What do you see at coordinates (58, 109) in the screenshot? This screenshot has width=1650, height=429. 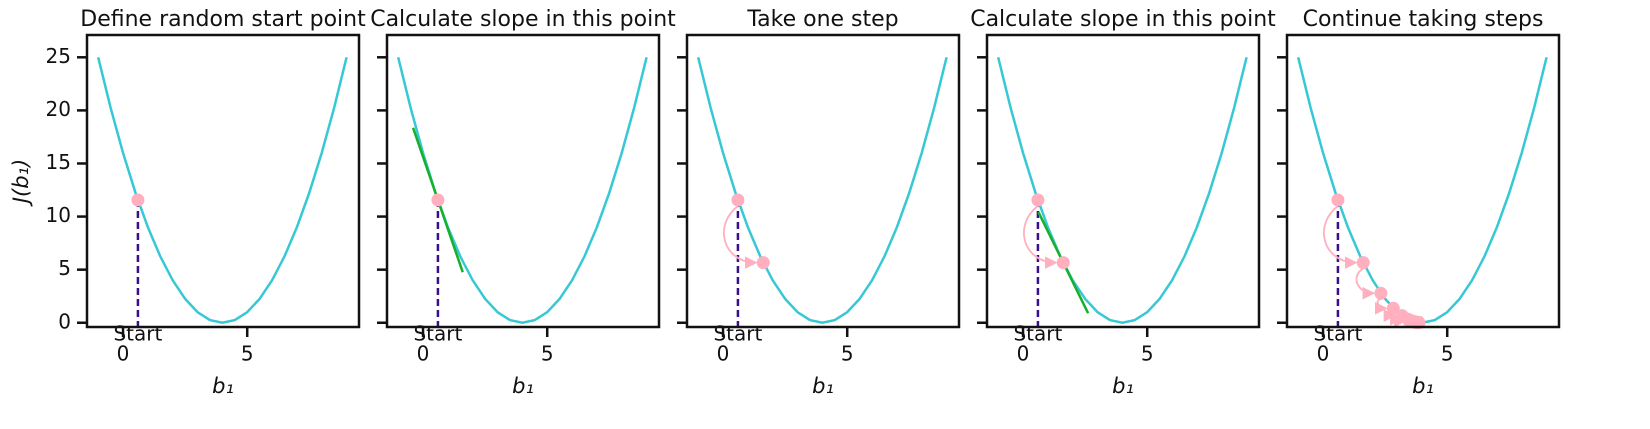 I see `y-tick-label: 20` at bounding box center [58, 109].